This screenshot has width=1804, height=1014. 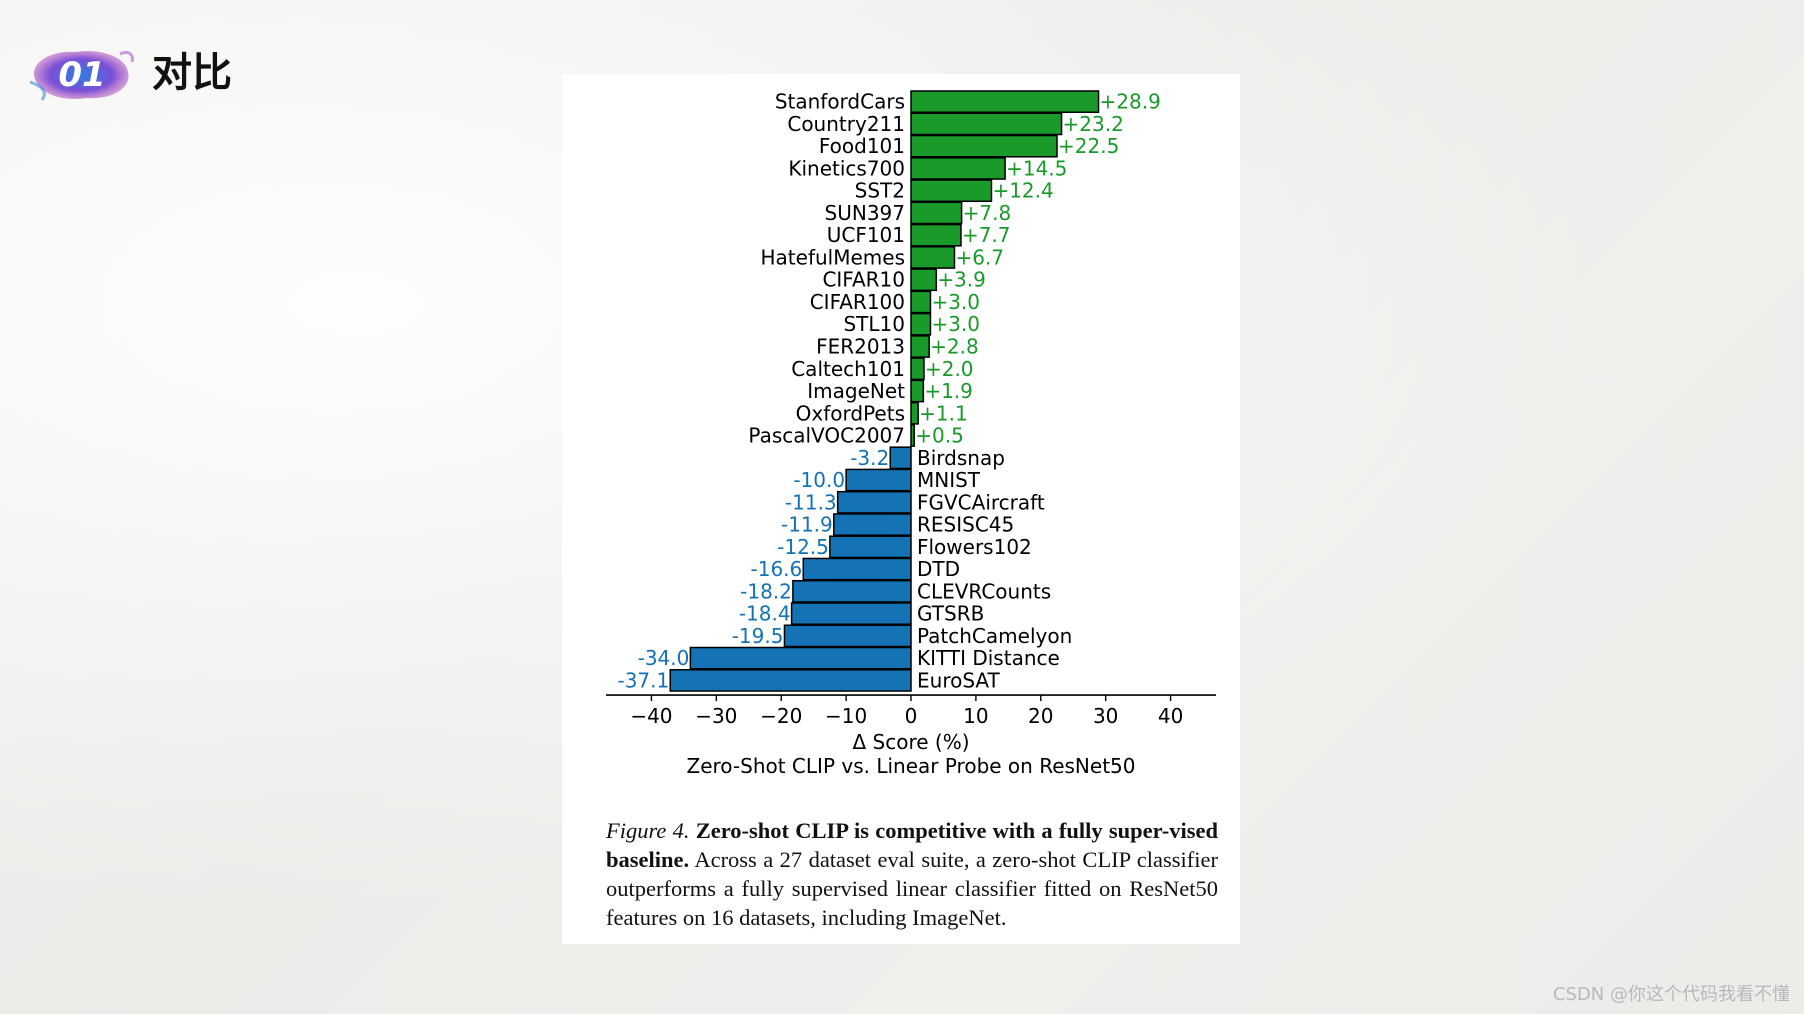 I want to click on category-label: FER2013, so click(x=860, y=346).